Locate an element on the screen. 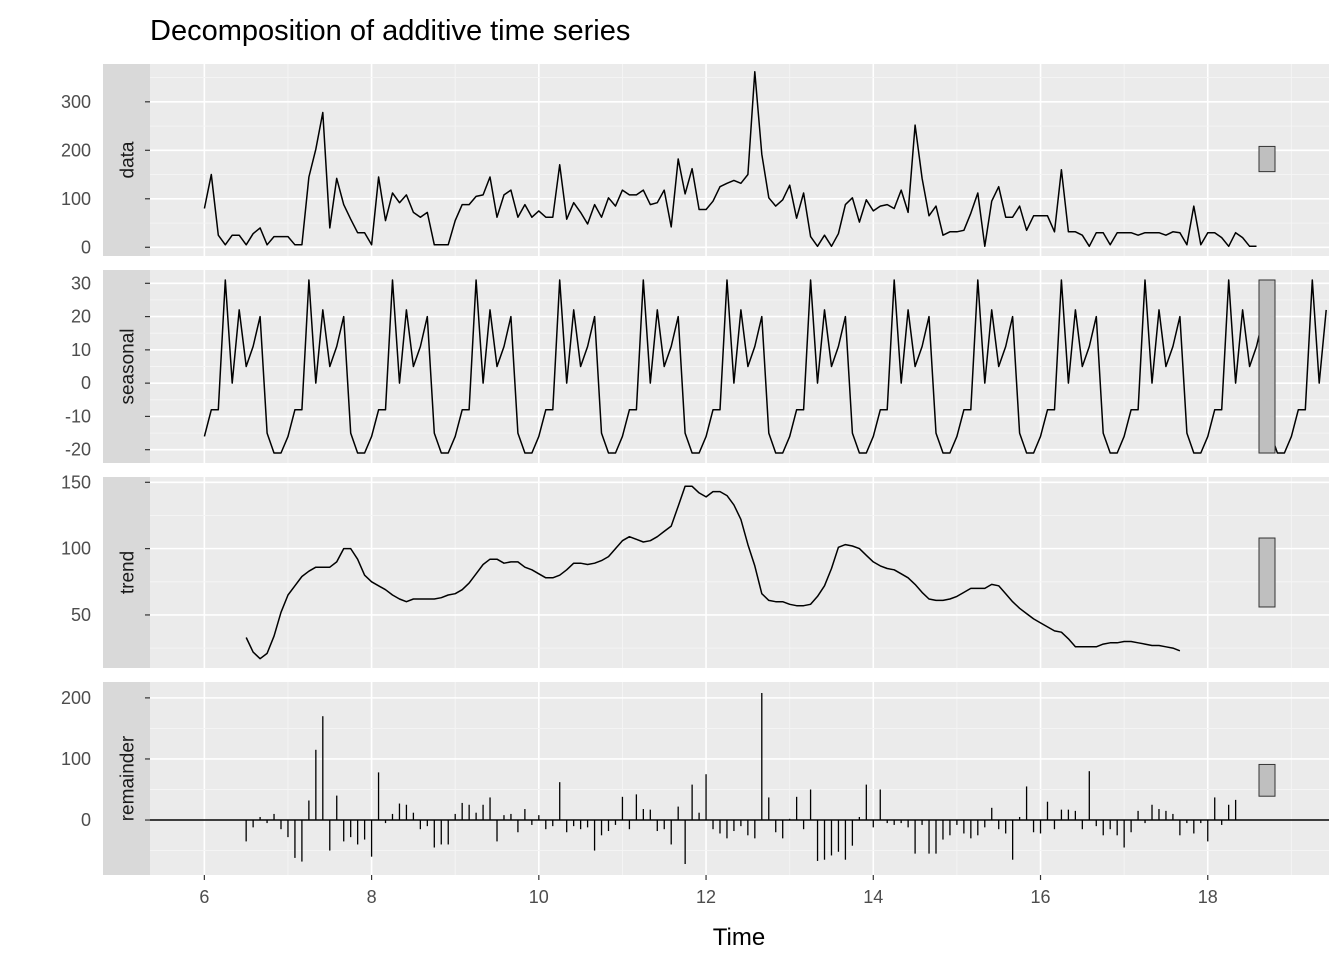  y-tick-label: -10 is located at coordinates (78, 416).